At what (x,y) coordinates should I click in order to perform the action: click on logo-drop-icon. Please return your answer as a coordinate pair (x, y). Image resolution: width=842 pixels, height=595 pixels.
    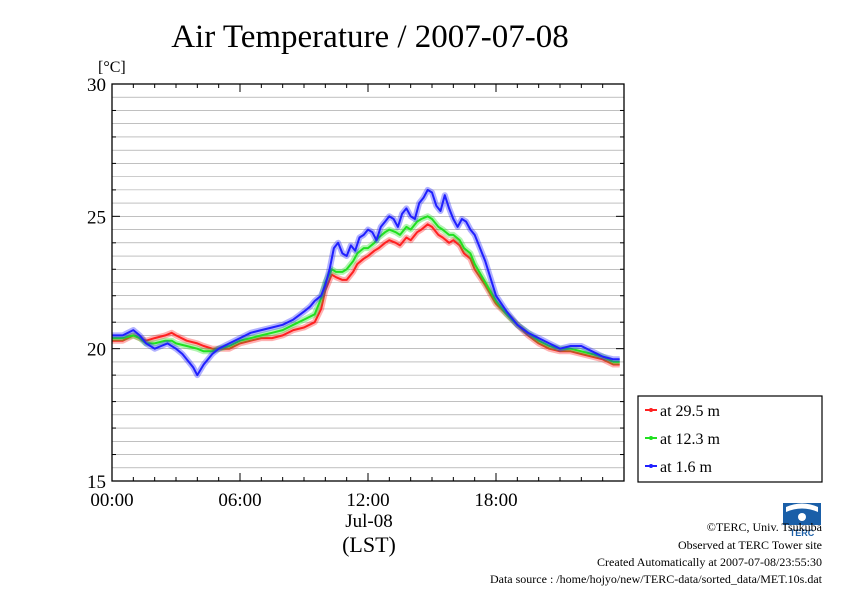
    Looking at the image, I should click on (802, 517).